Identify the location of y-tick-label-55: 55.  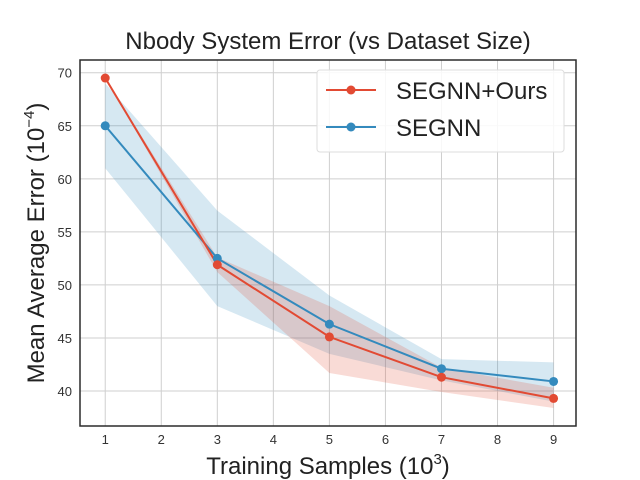
(65, 232).